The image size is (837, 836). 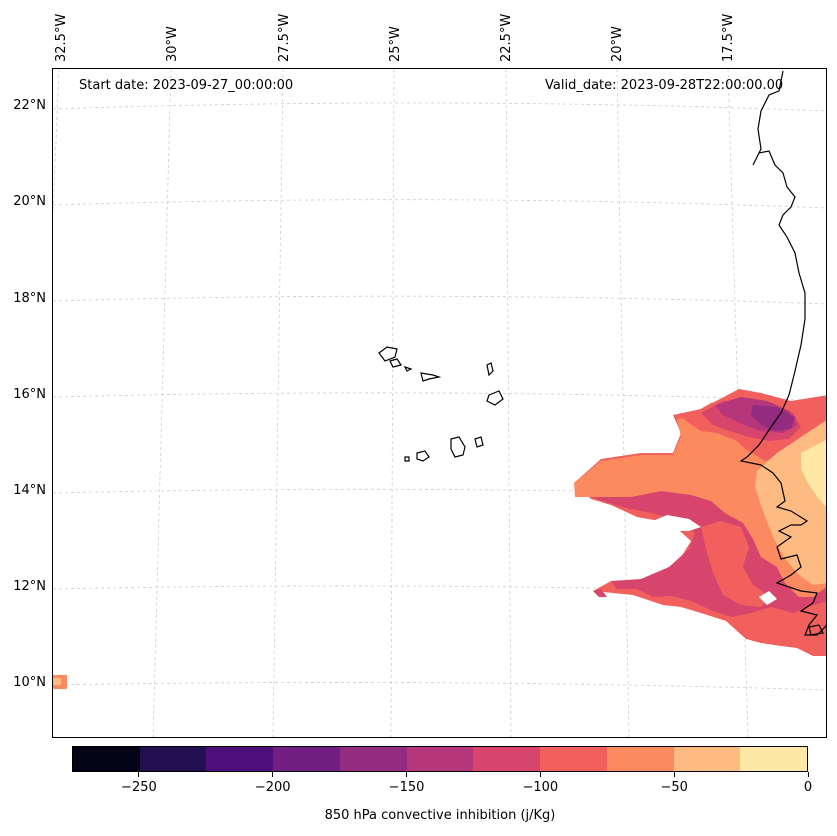 I want to click on lon-label-20w: 20°W, so click(x=617, y=44).